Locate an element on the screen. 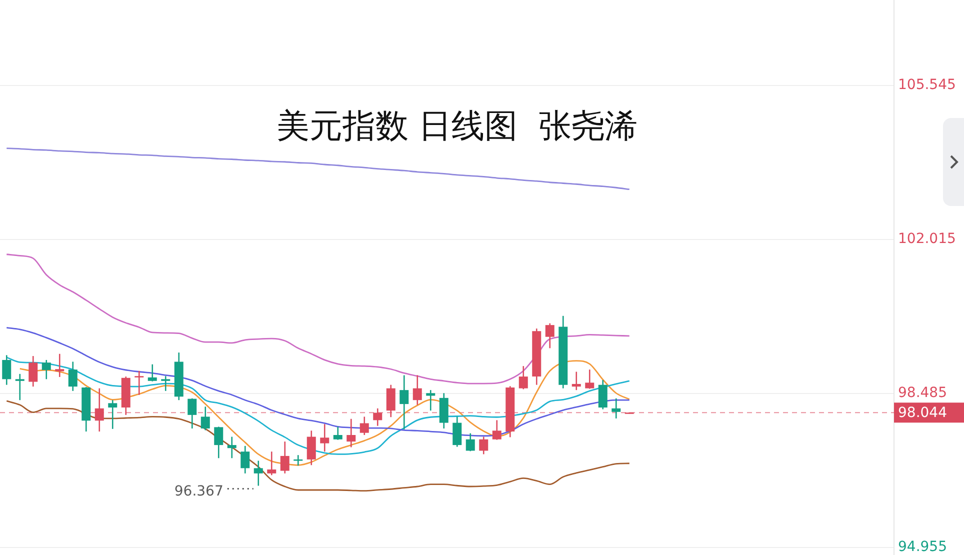 This screenshot has width=964, height=555. text: 美元指数 日线图 张尧浠 is located at coordinates (457, 126).